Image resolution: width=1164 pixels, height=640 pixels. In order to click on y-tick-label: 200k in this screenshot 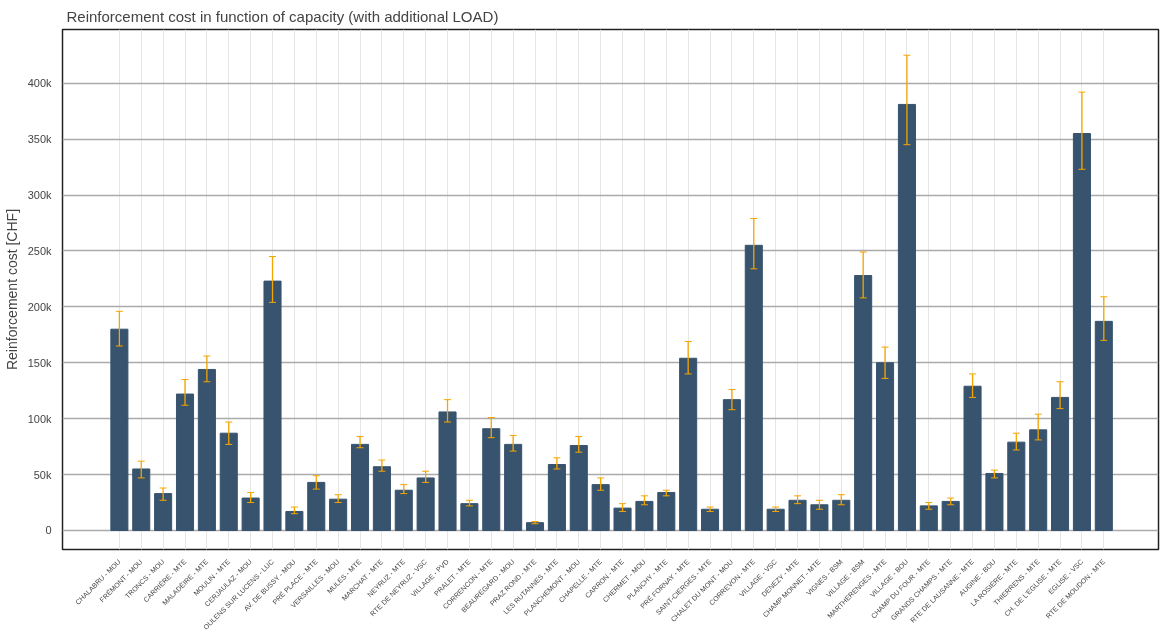, I will do `click(39, 306)`.